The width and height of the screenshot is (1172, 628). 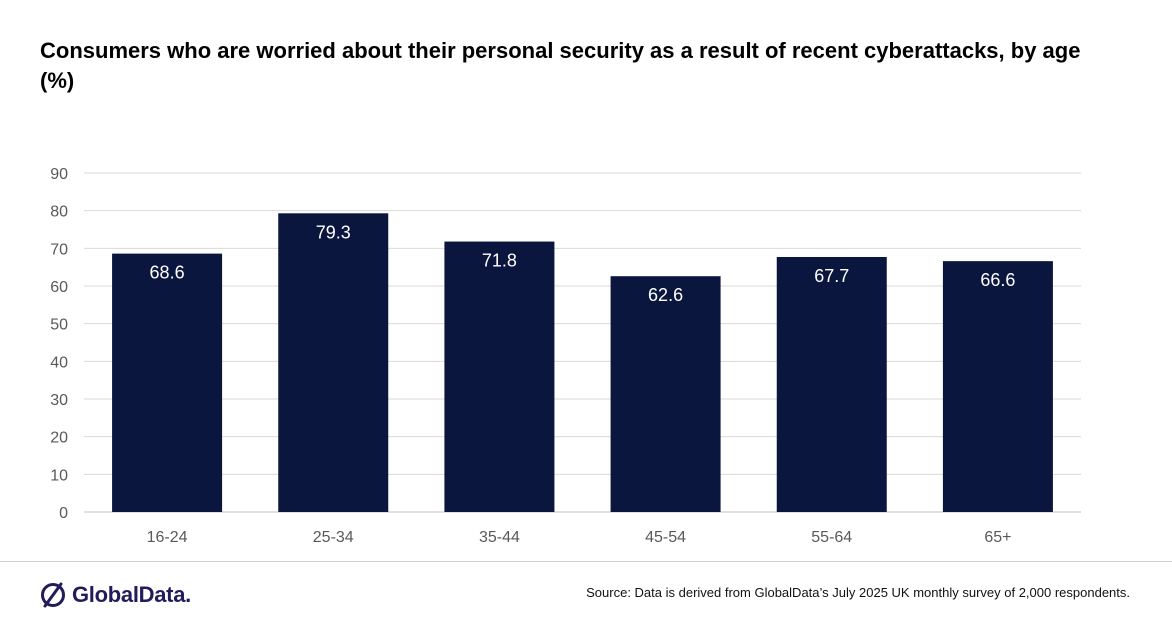 I want to click on data-label: 71.8, so click(x=499, y=261).